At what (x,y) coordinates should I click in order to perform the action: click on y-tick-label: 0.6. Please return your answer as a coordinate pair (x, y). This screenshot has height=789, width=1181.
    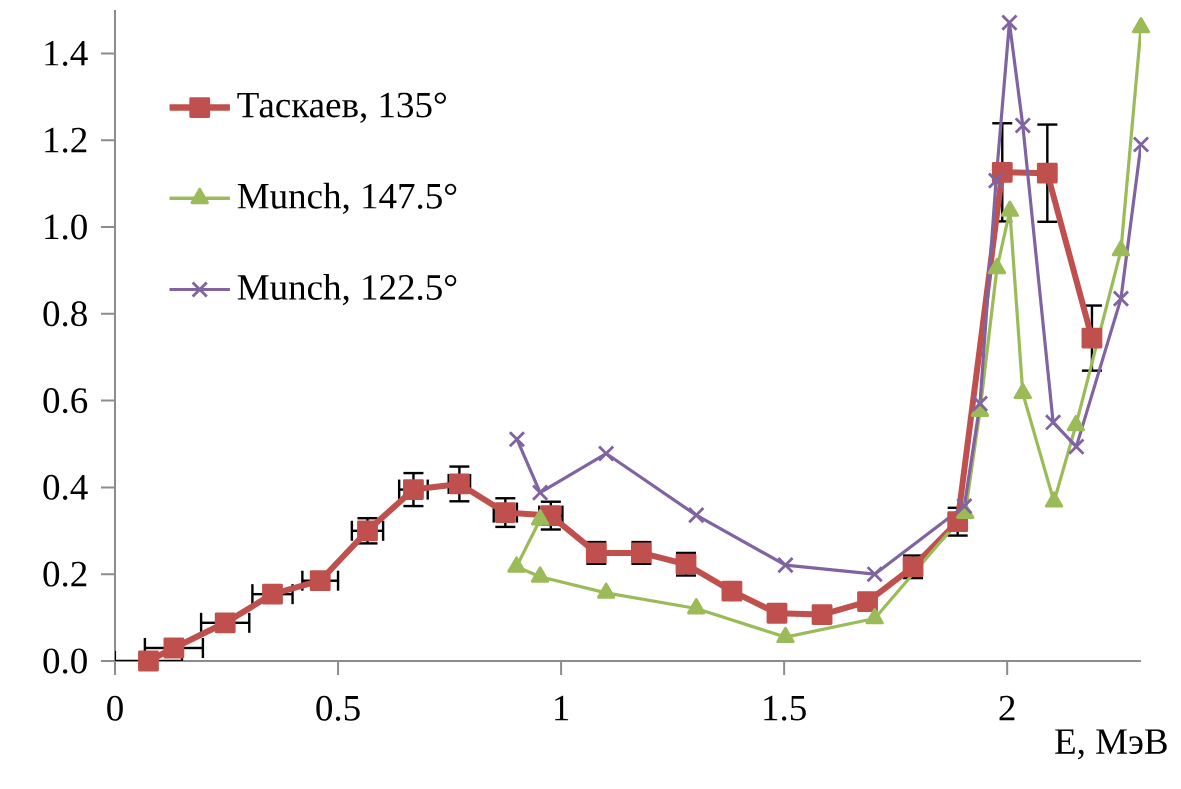
    Looking at the image, I should click on (65, 401).